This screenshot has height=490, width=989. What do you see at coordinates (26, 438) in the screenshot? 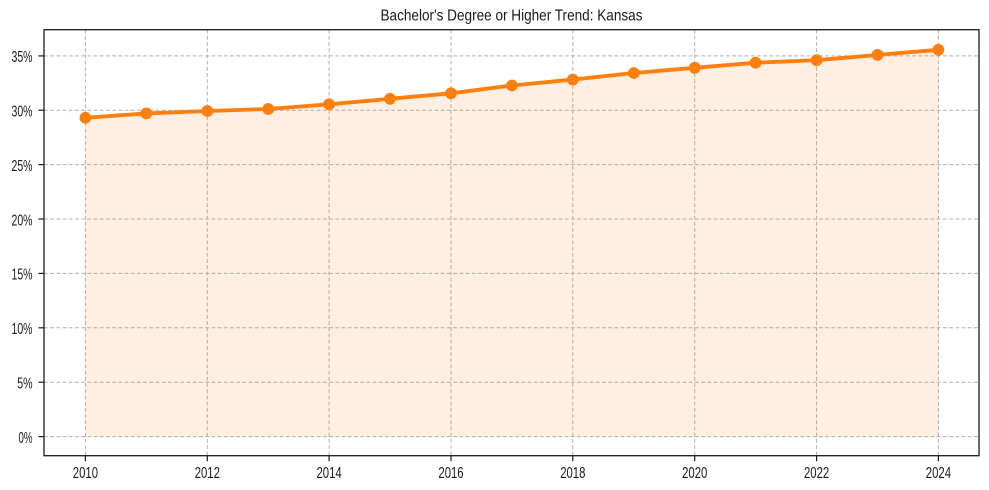
I see `svg-text: 0%` at bounding box center [26, 438].